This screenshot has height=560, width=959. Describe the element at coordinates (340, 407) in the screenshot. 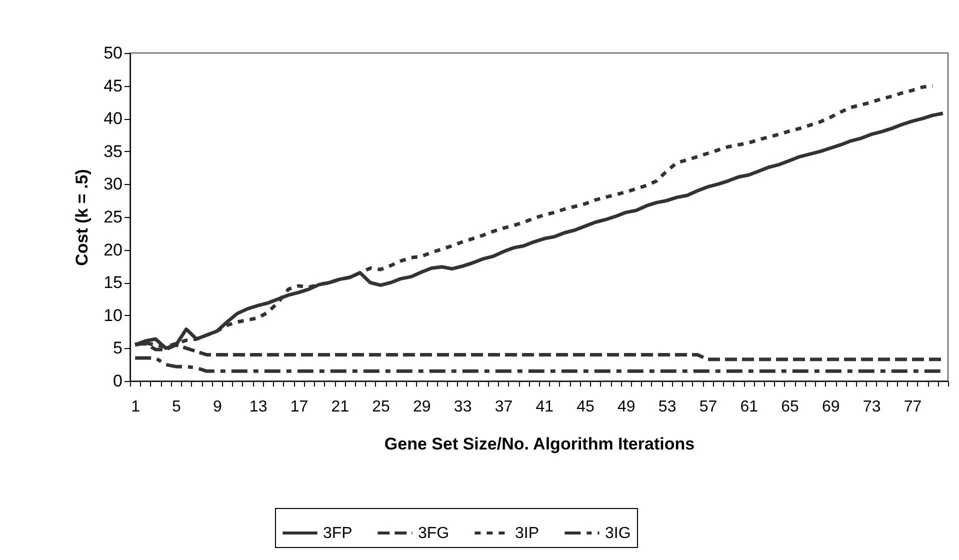

I see `x-tick-label: 21` at that location.